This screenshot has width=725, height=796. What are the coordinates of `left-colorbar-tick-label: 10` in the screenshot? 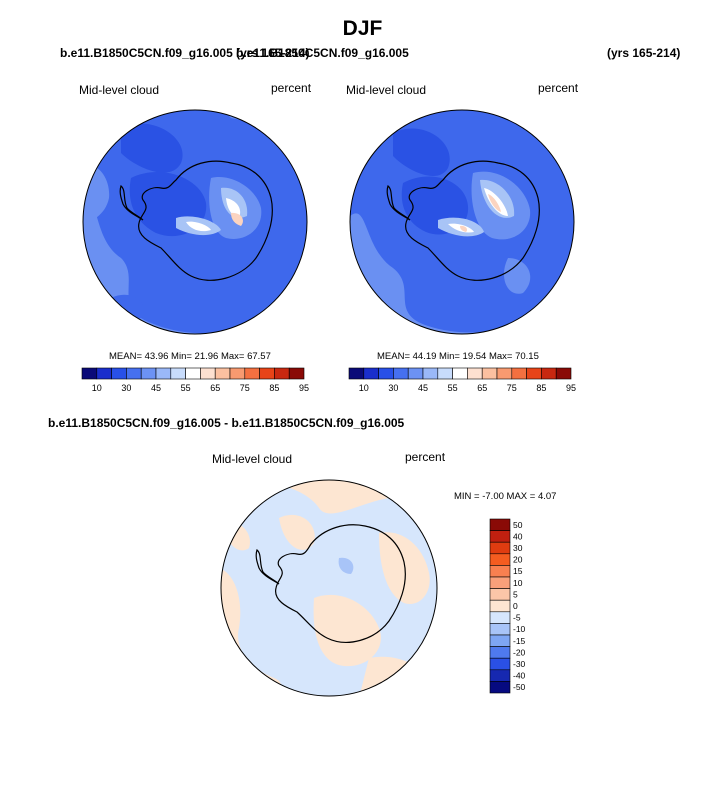 It's located at (97, 388).